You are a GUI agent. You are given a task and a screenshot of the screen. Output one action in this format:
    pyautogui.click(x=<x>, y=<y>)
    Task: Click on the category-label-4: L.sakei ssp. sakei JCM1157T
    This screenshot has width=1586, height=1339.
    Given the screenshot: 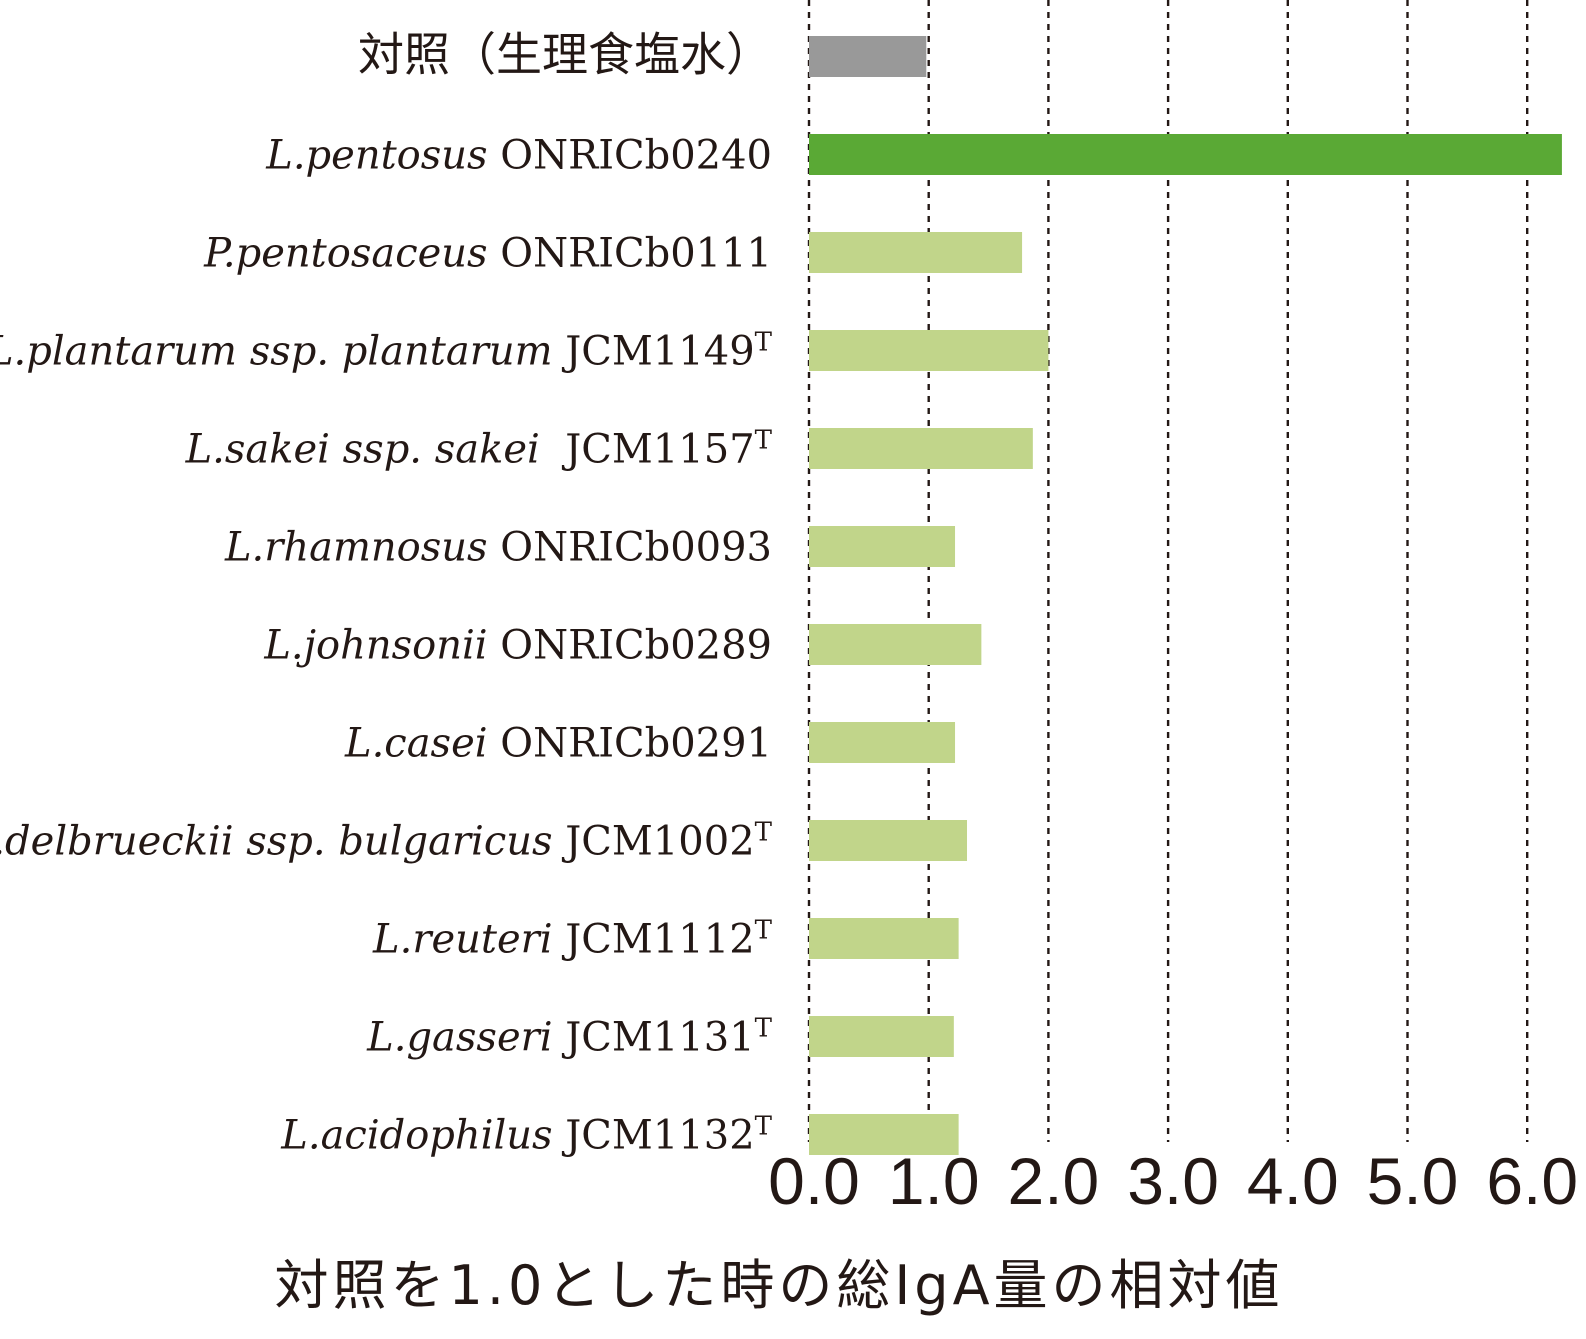 What is the action you would take?
    pyautogui.click(x=479, y=449)
    